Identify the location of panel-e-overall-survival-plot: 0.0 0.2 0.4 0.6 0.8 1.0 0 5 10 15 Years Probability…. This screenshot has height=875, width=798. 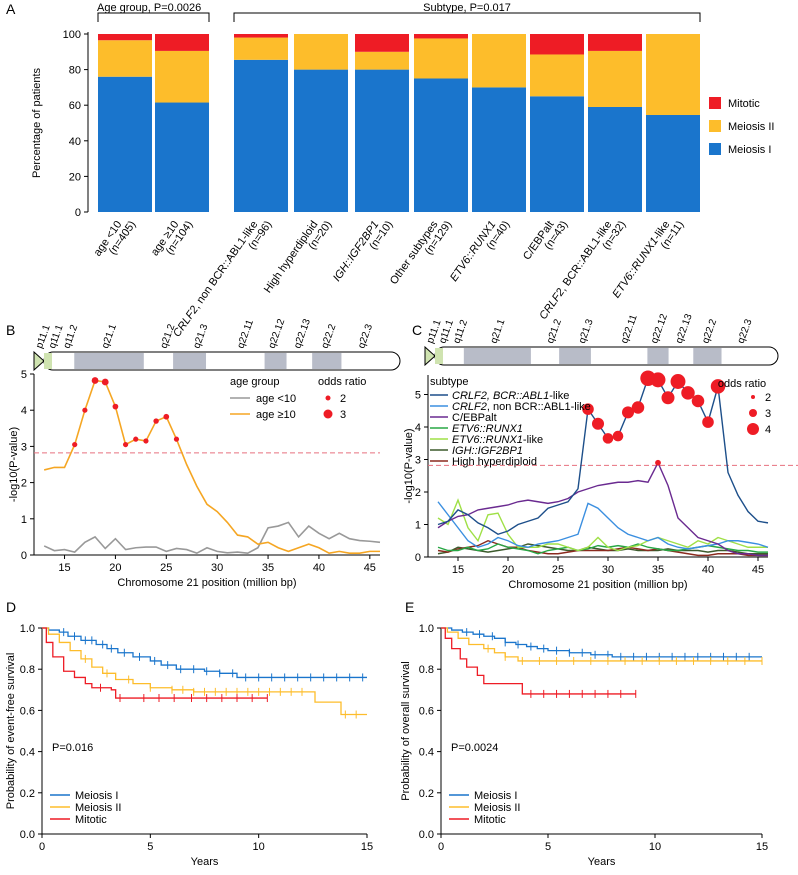
(584, 745).